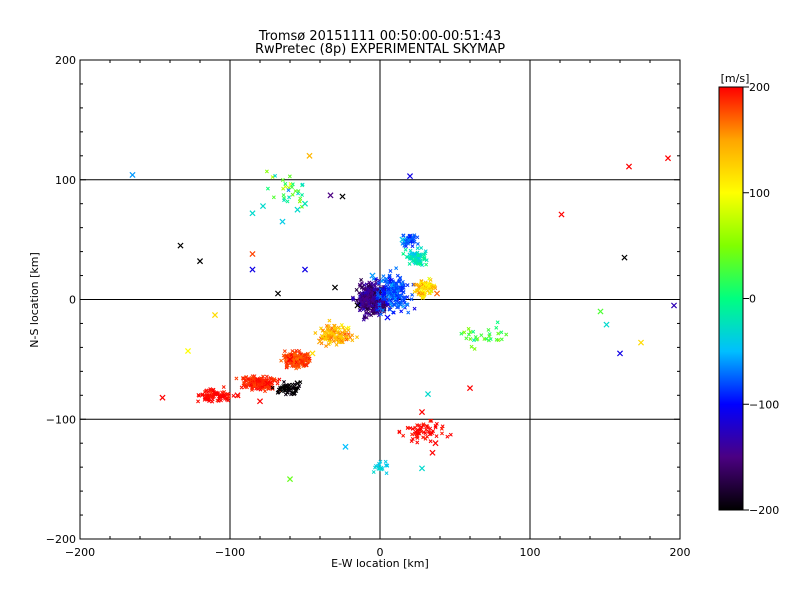 This screenshot has height=600, width=800. Describe the element at coordinates (72, 300) in the screenshot. I see `y-tick-label: 0` at that location.